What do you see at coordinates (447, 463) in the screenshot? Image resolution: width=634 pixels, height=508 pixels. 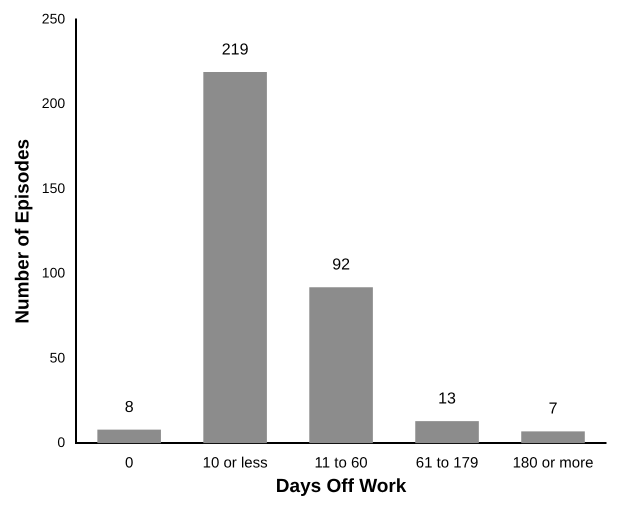 I see `x-tick-label: 61 to 179` at bounding box center [447, 463].